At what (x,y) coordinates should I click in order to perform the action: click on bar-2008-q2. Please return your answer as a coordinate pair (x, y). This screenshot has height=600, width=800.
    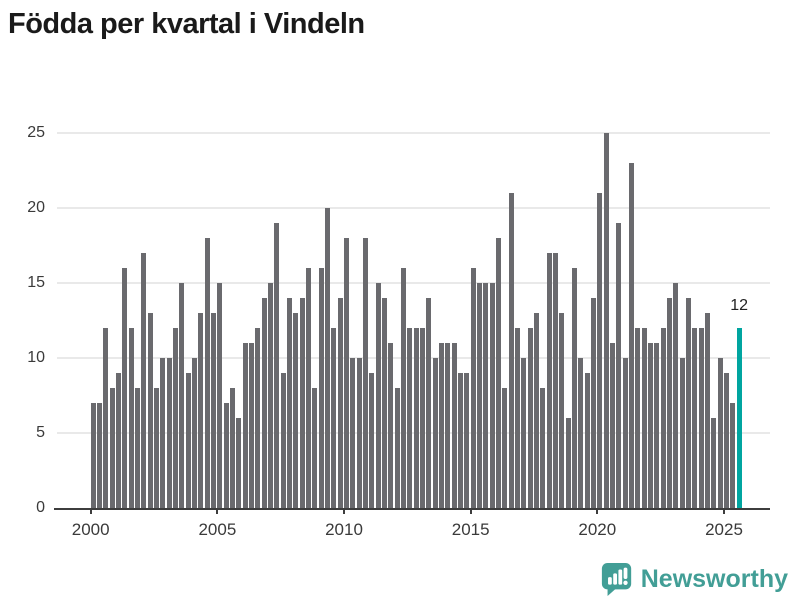
    Looking at the image, I should click on (302, 403).